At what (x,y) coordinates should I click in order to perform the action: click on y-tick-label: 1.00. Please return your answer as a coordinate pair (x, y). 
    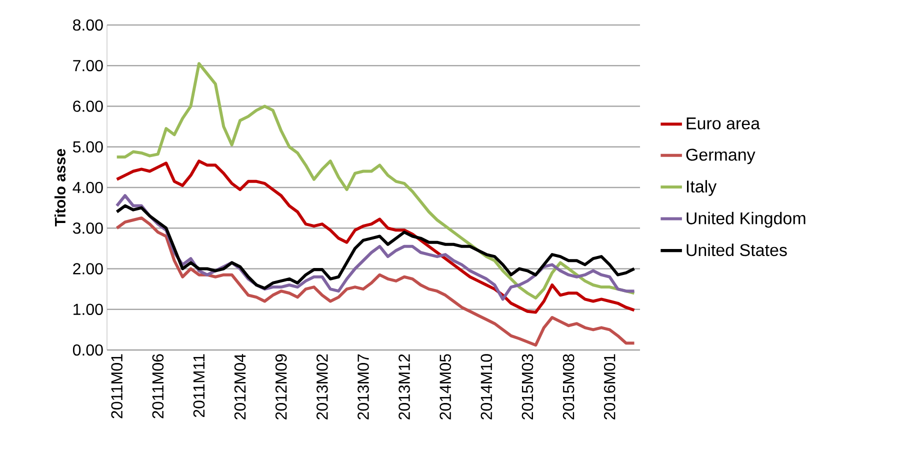
    Looking at the image, I should click on (88, 310).